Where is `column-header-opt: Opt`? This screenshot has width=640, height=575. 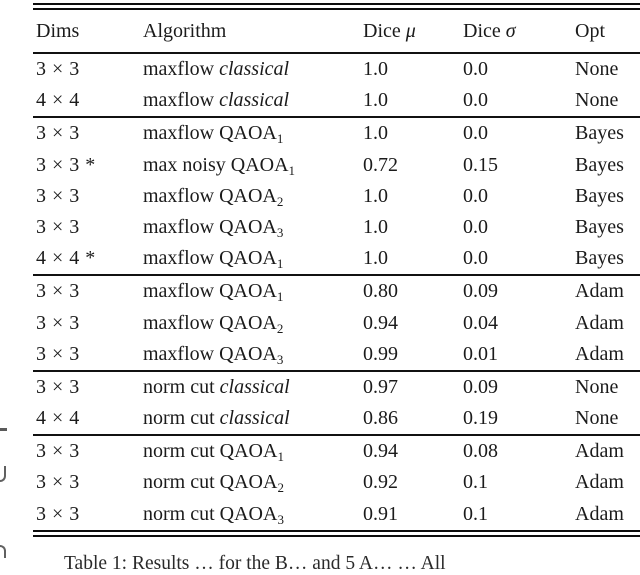
column-header-opt: Opt is located at coordinates (590, 31).